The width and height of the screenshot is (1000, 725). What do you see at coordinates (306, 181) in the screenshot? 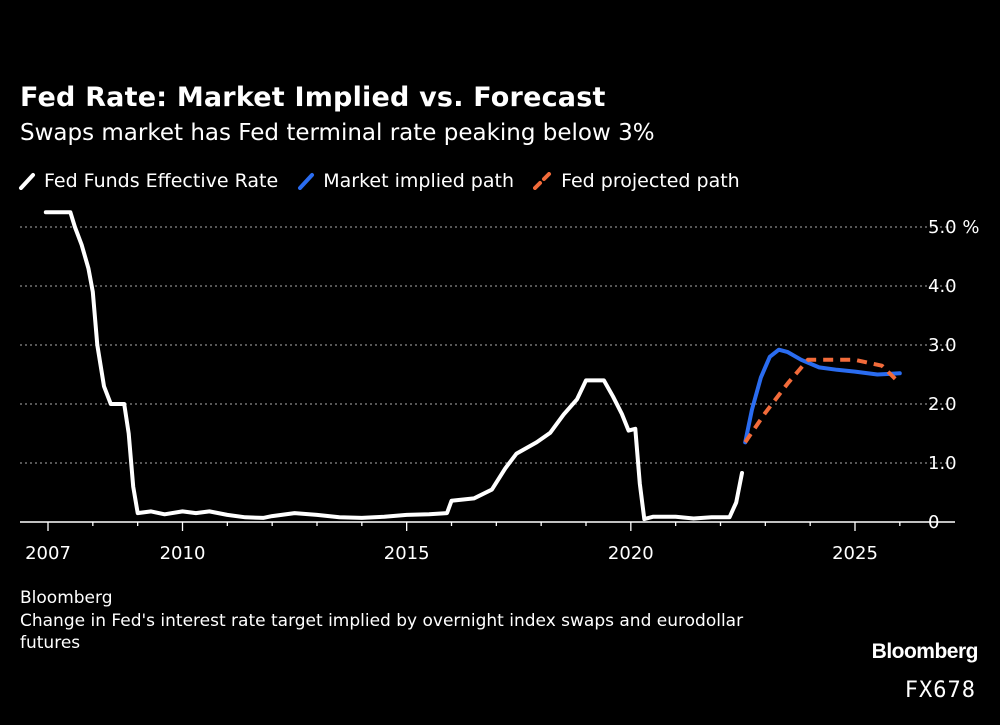
I see `legend-swatch-market-implied` at bounding box center [306, 181].